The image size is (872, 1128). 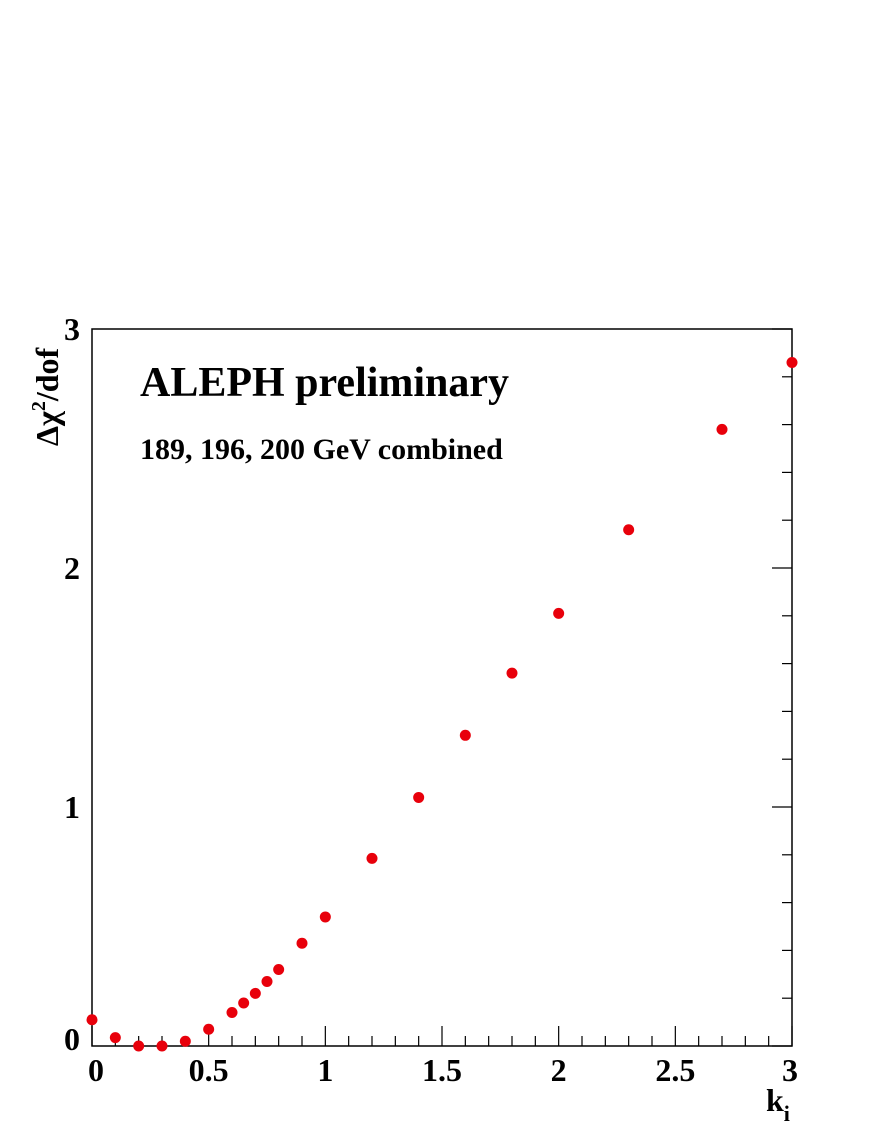 What do you see at coordinates (787, 1113) in the screenshot?
I see `x-axis-label-sub: i` at bounding box center [787, 1113].